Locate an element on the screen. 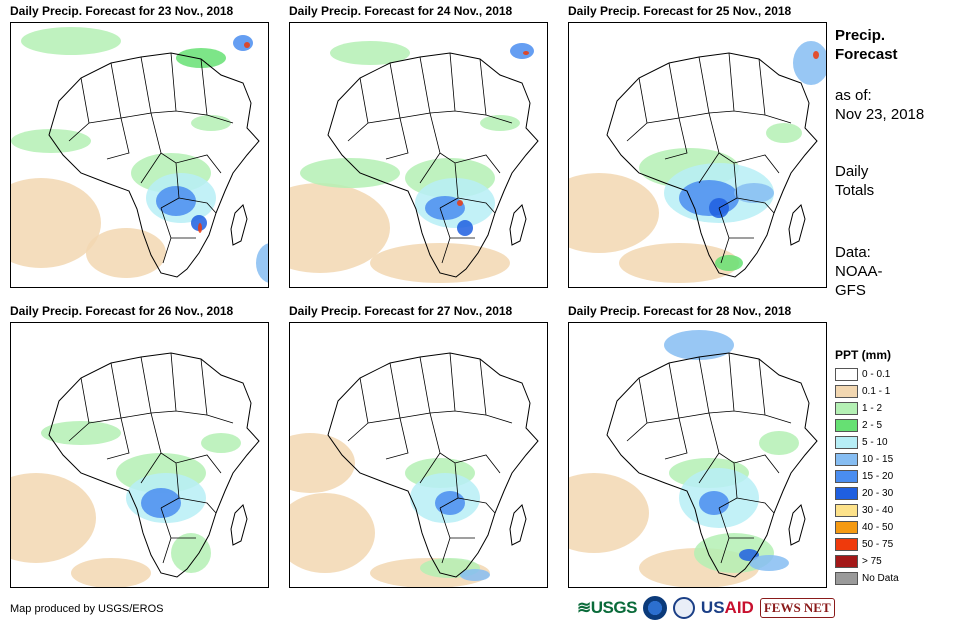  legend-label: No Data is located at coordinates (880, 578).